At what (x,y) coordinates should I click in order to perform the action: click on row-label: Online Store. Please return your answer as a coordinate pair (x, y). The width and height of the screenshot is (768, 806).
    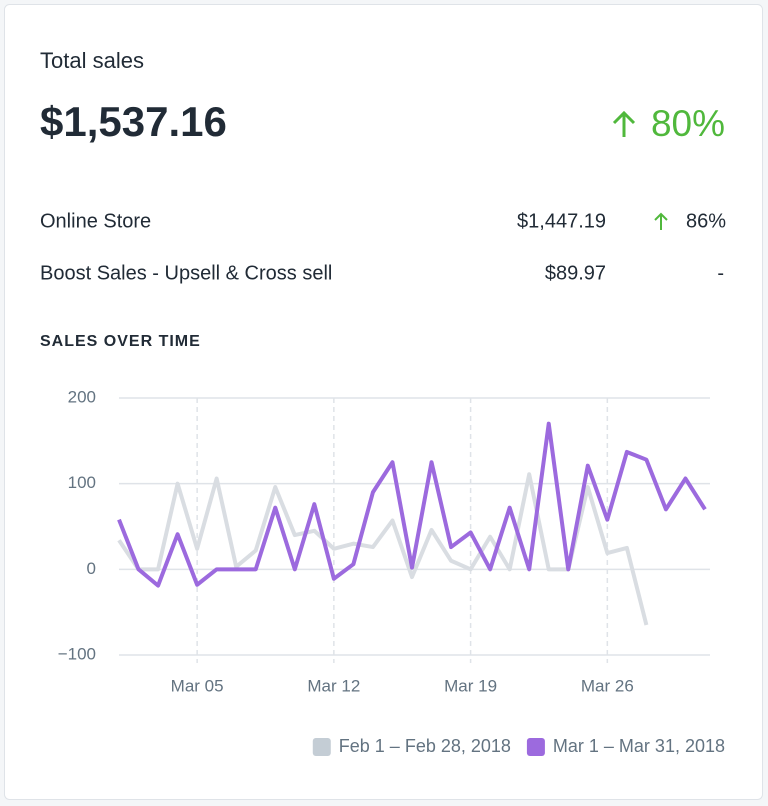
    Looking at the image, I should click on (95, 221).